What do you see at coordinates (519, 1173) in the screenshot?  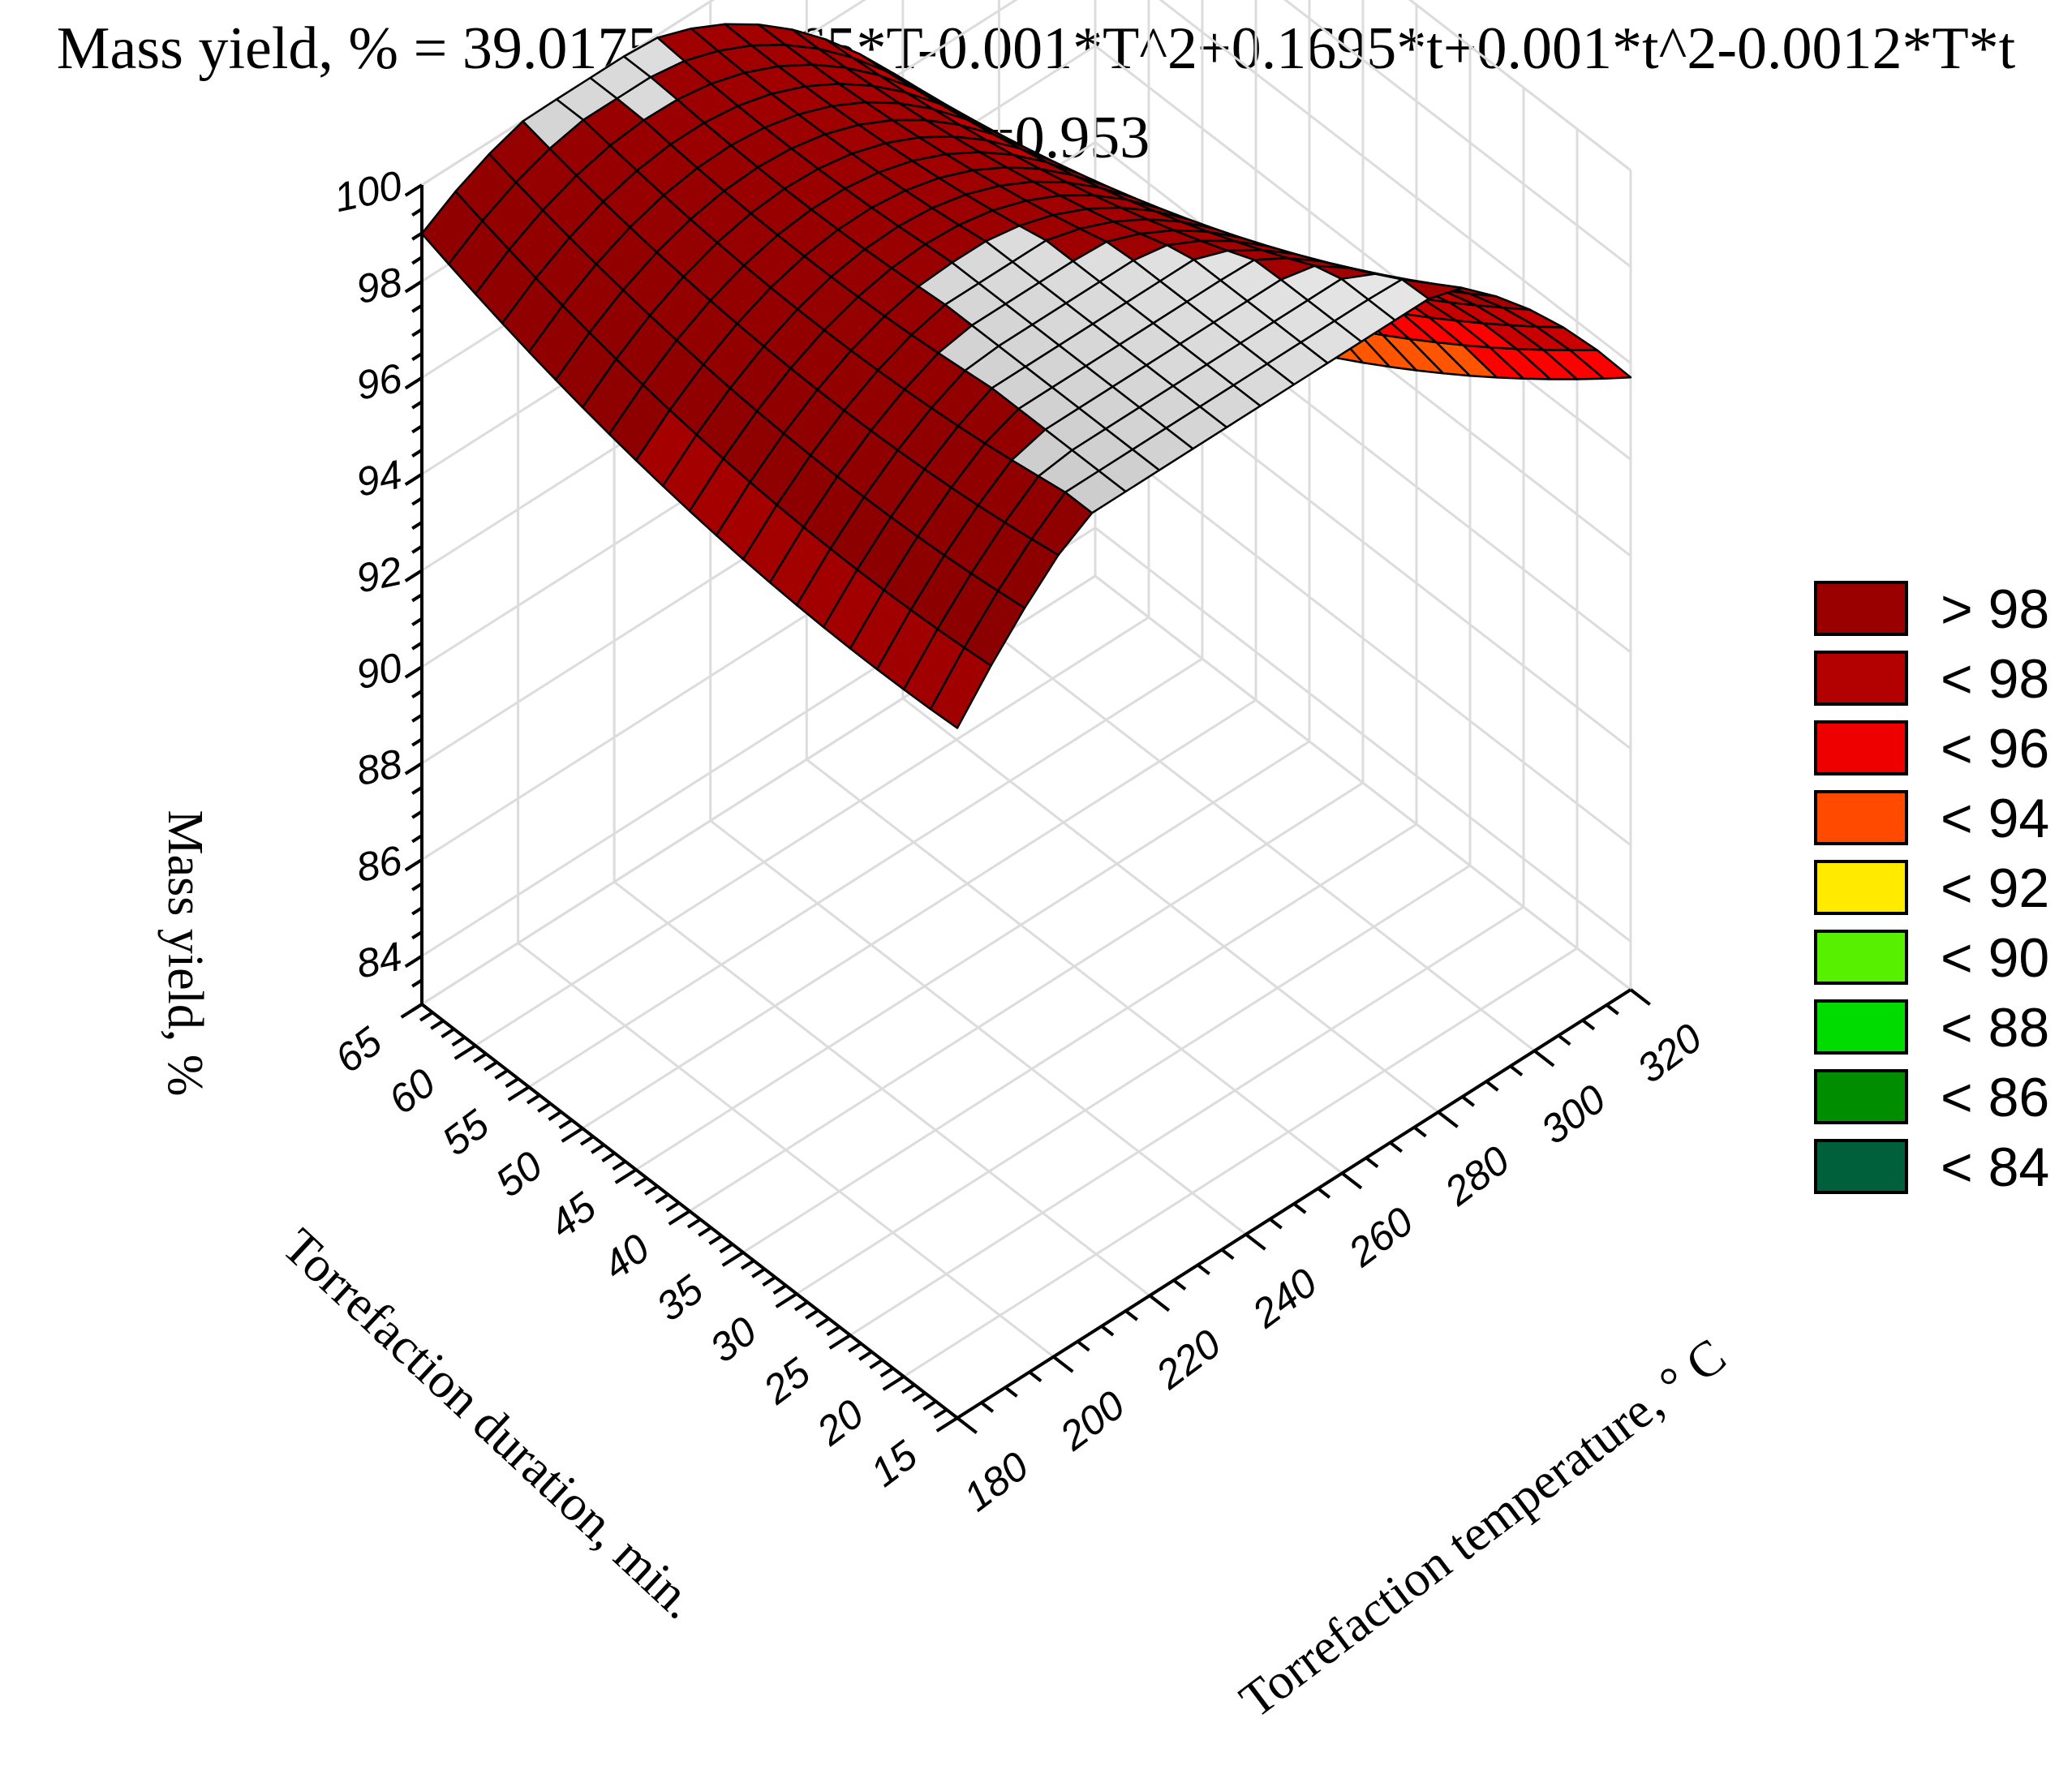 I see `duration-tick-label: 50` at bounding box center [519, 1173].